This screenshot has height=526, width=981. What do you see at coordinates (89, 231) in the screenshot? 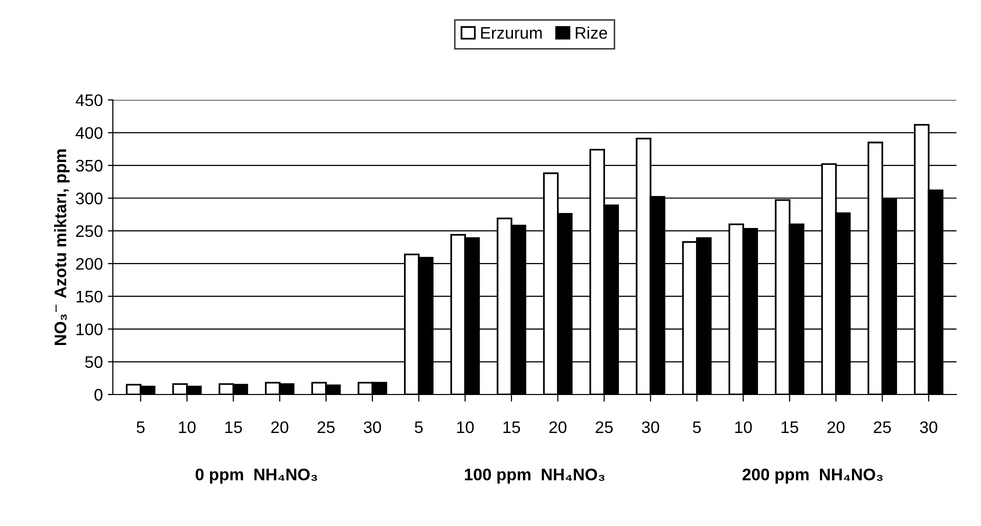
I see `y-tick-label: 250` at bounding box center [89, 231].